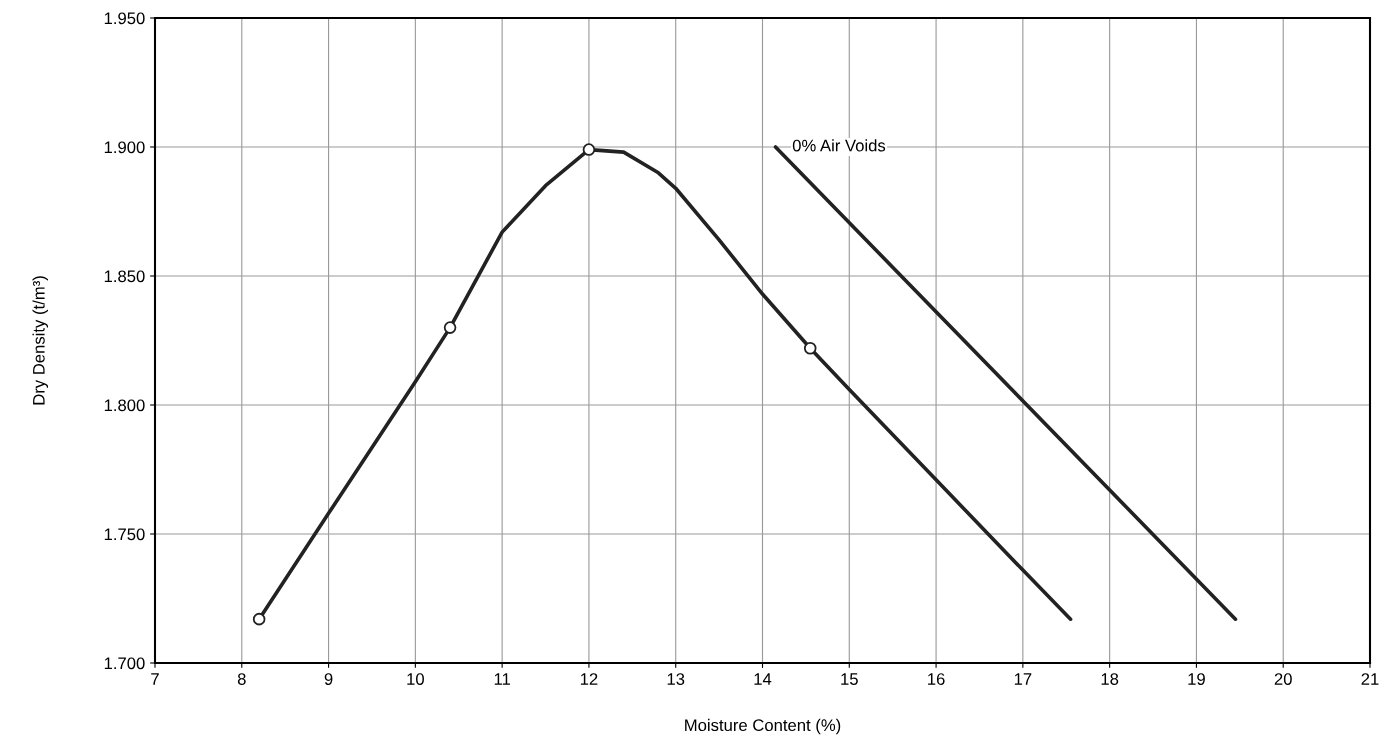 The width and height of the screenshot is (1395, 746). I want to click on x-tick-label: 9, so click(328, 679).